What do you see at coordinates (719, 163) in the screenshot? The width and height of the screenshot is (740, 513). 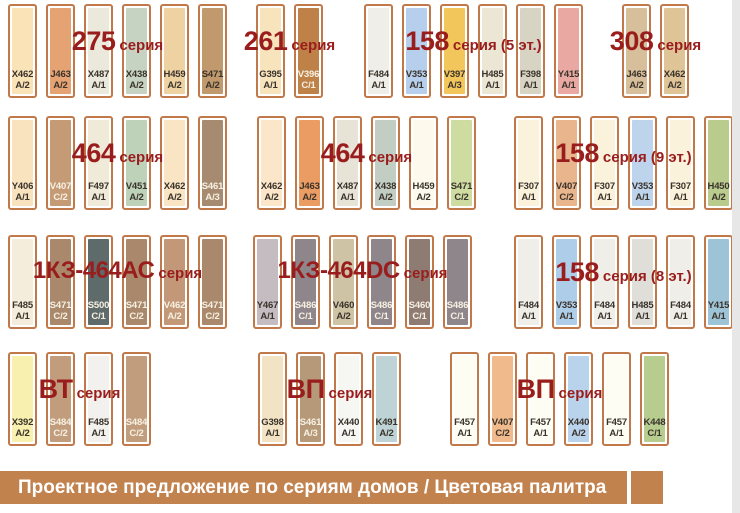 I see `swatch-fill: H450 А/2` at bounding box center [719, 163].